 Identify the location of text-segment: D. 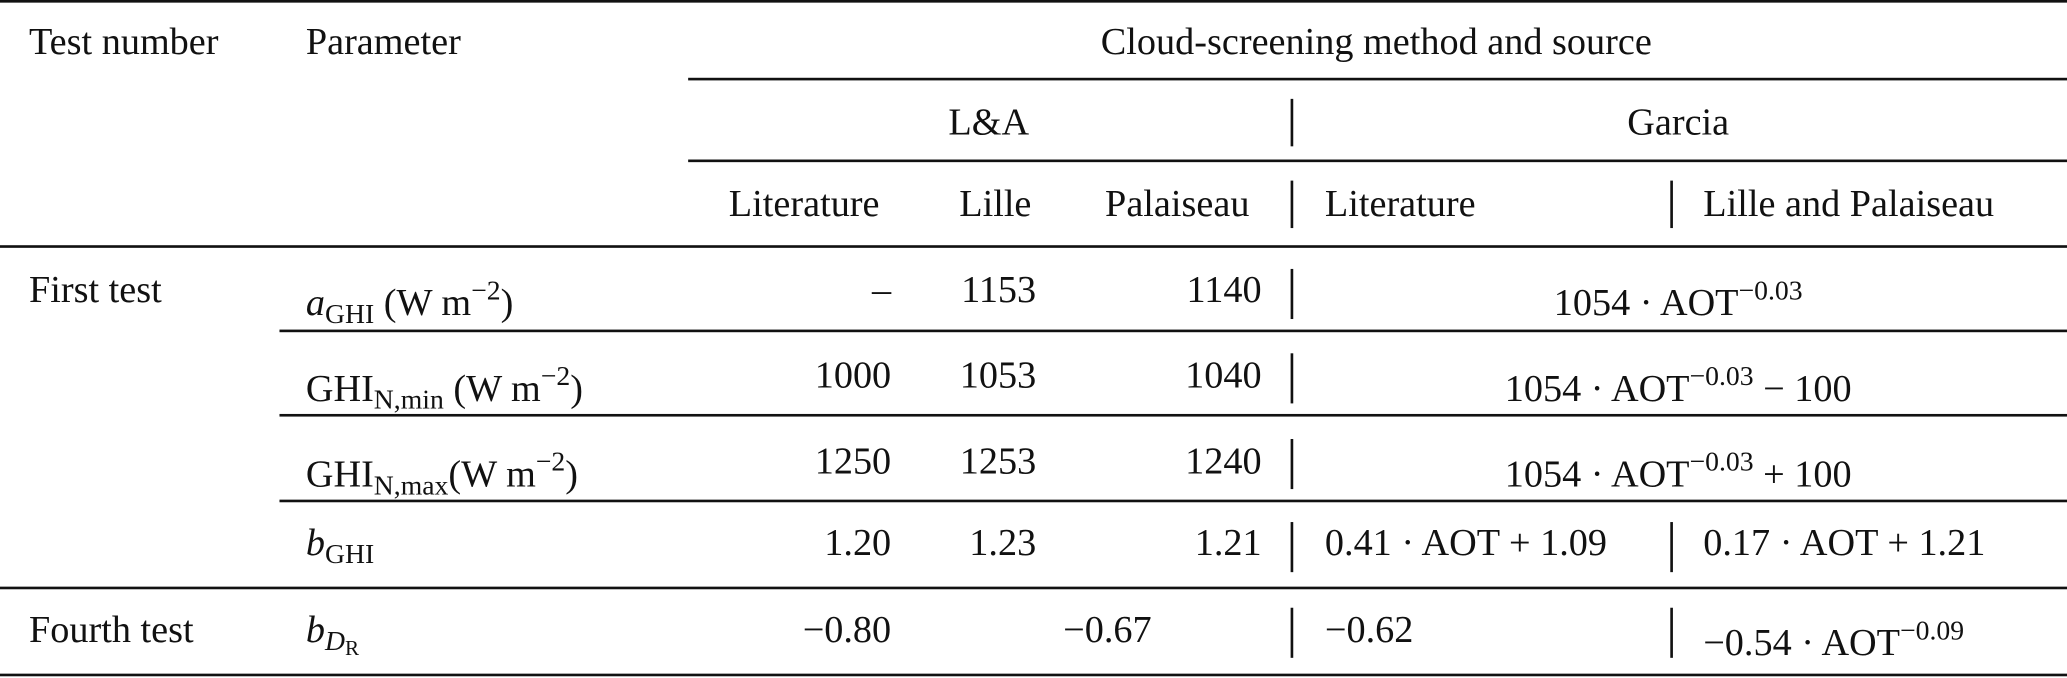
(334, 640).